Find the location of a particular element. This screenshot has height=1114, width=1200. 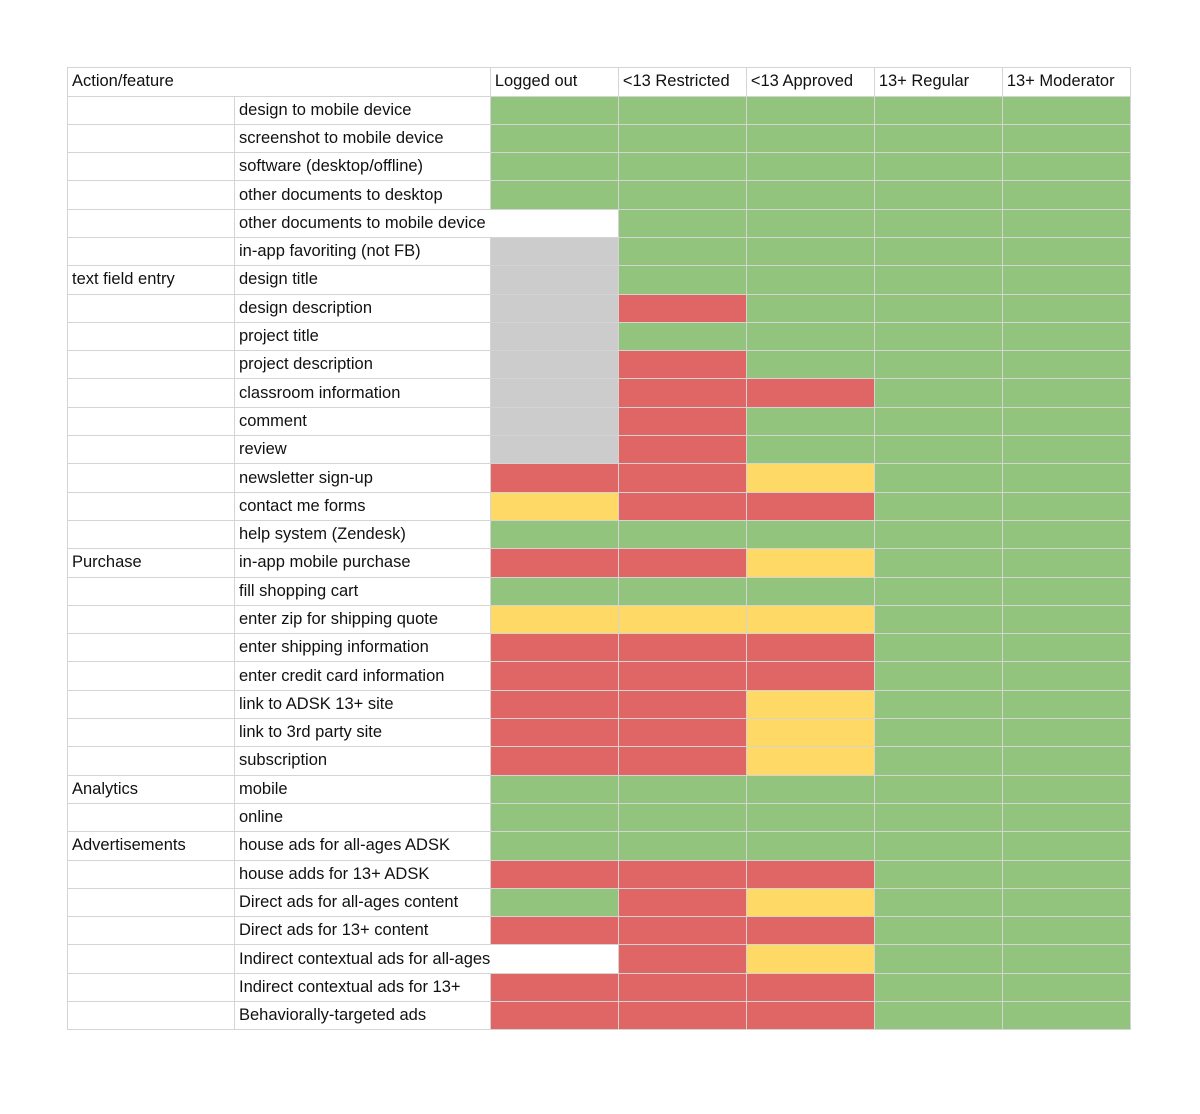

feature-cell: screenshot to mobile device is located at coordinates (362, 138).